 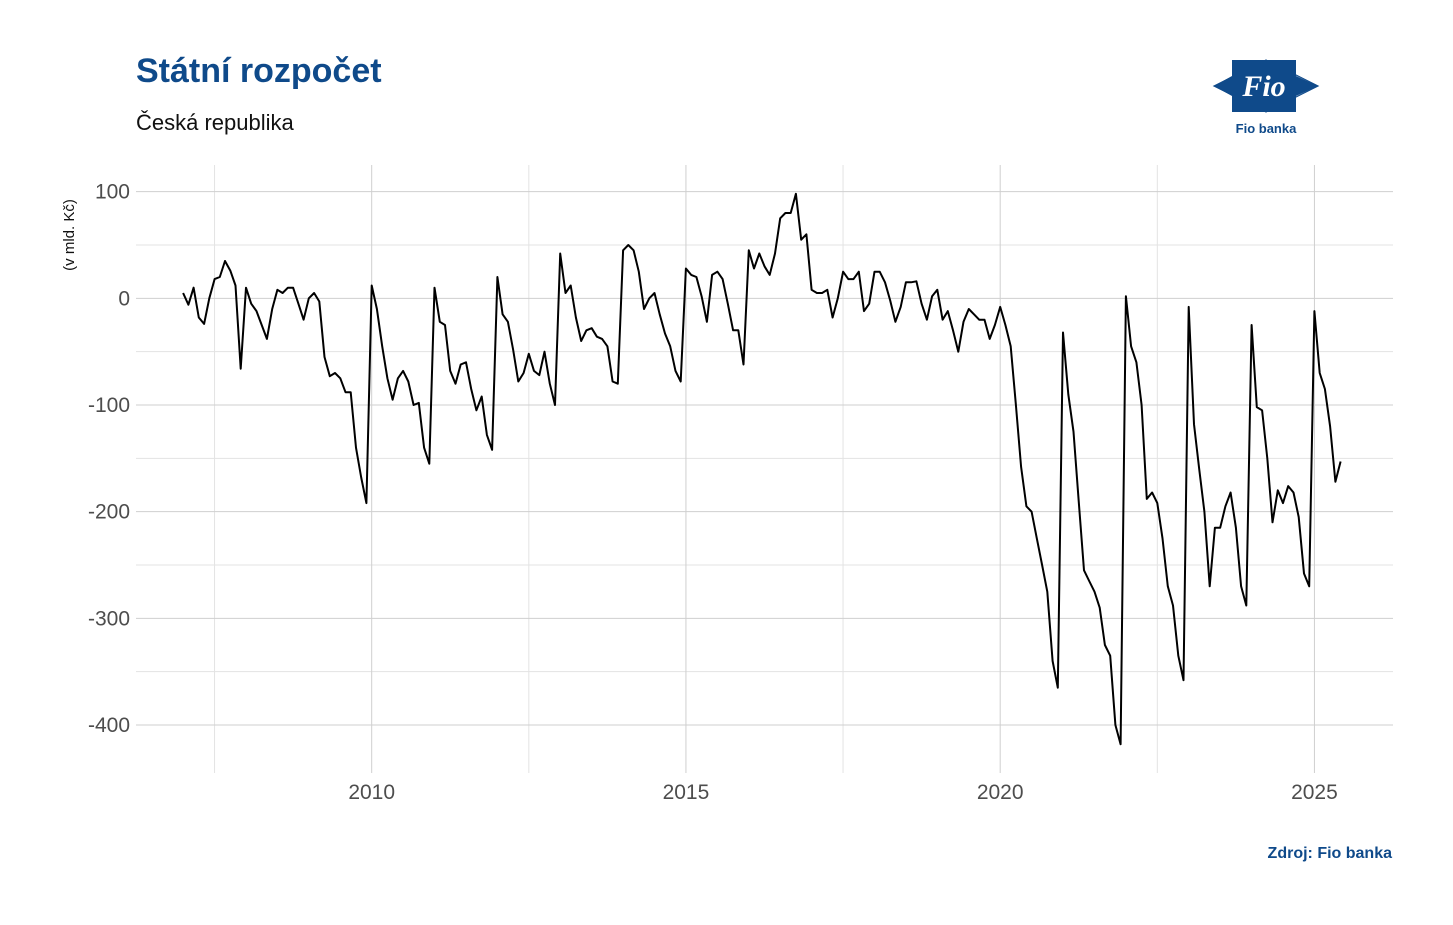 I want to click on y-tick-label: -200, so click(x=109, y=512).